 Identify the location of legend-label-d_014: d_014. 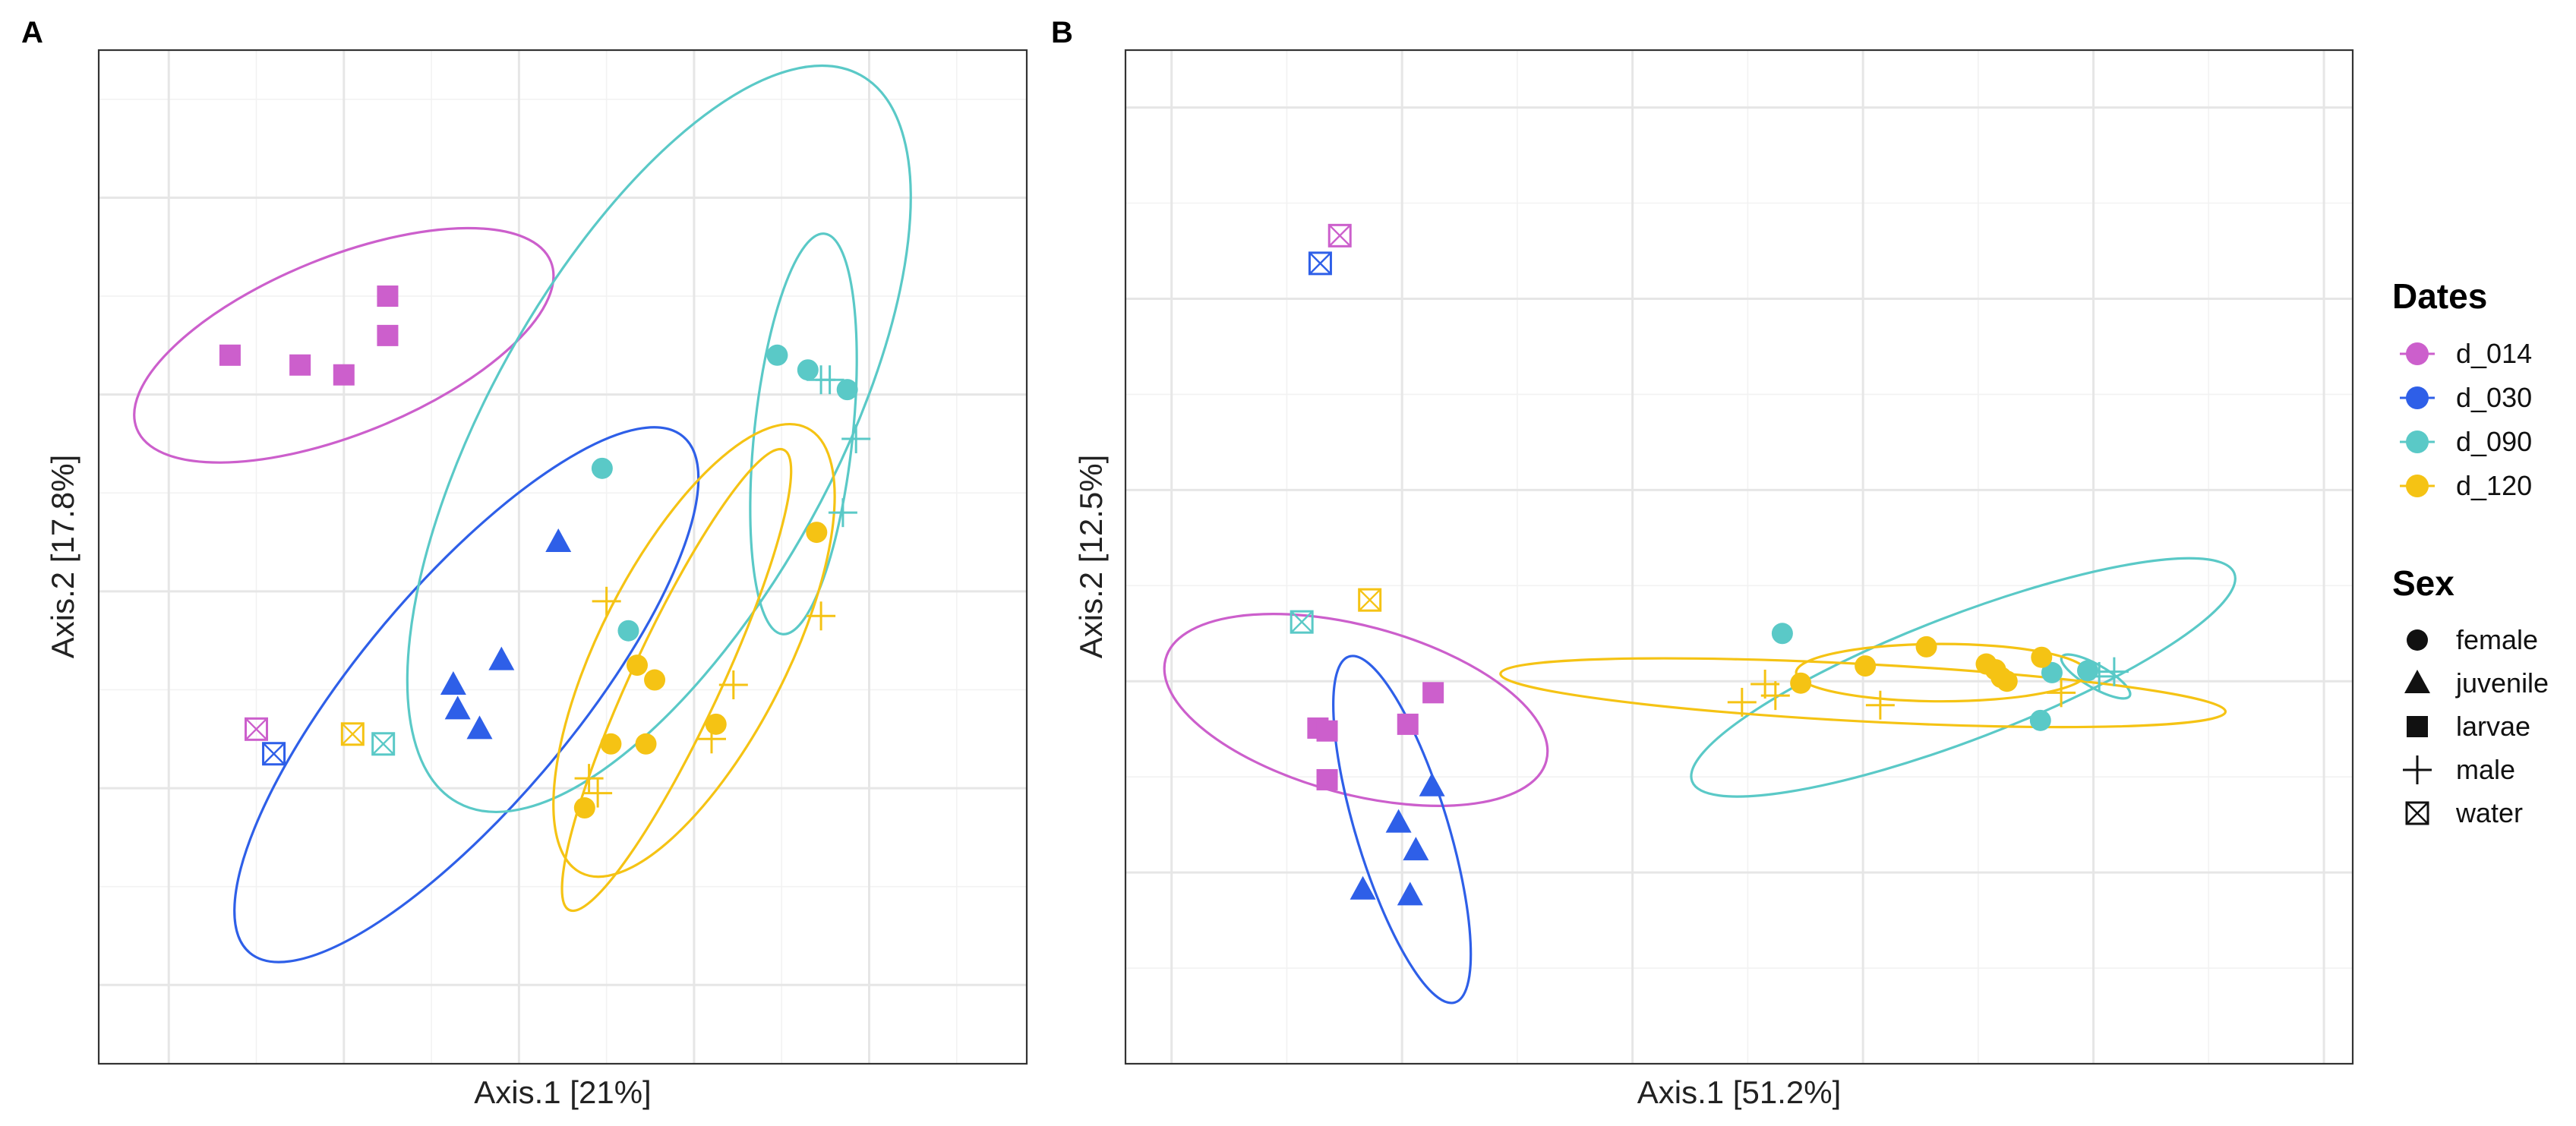
(2494, 353).